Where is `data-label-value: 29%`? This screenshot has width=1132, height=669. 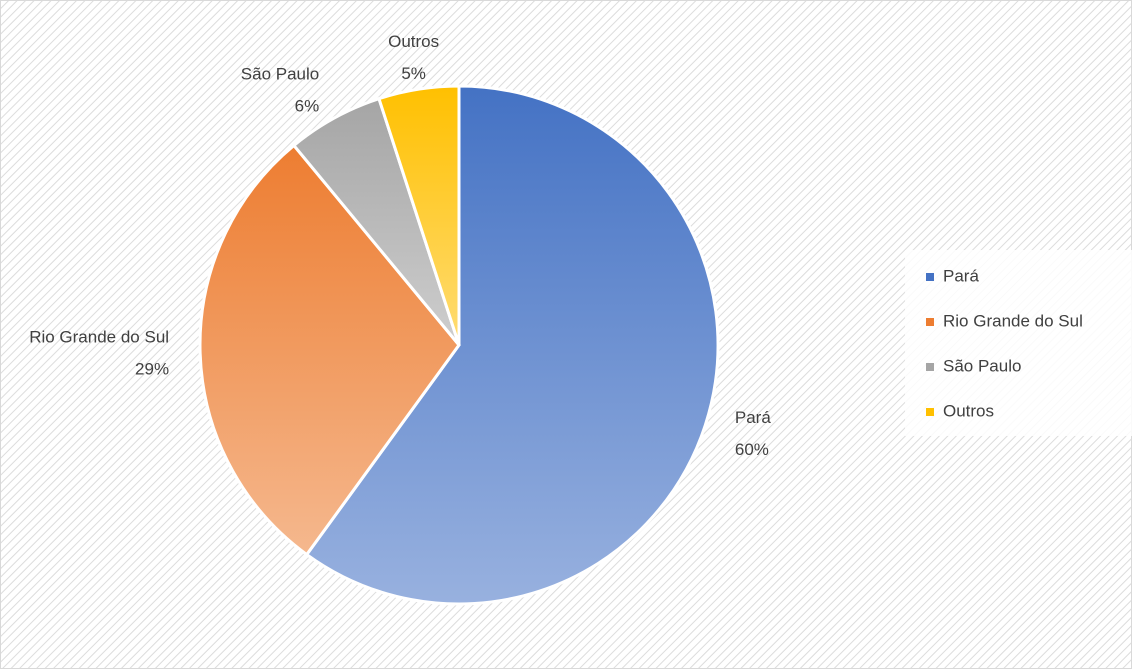
data-label-value: 29% is located at coordinates (152, 369).